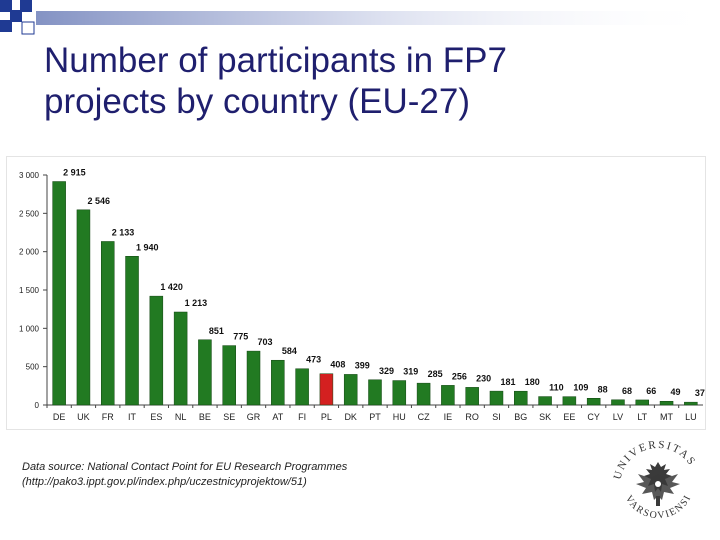  What do you see at coordinates (29, 175) in the screenshot?
I see `y-tick-label: 3 000` at bounding box center [29, 175].